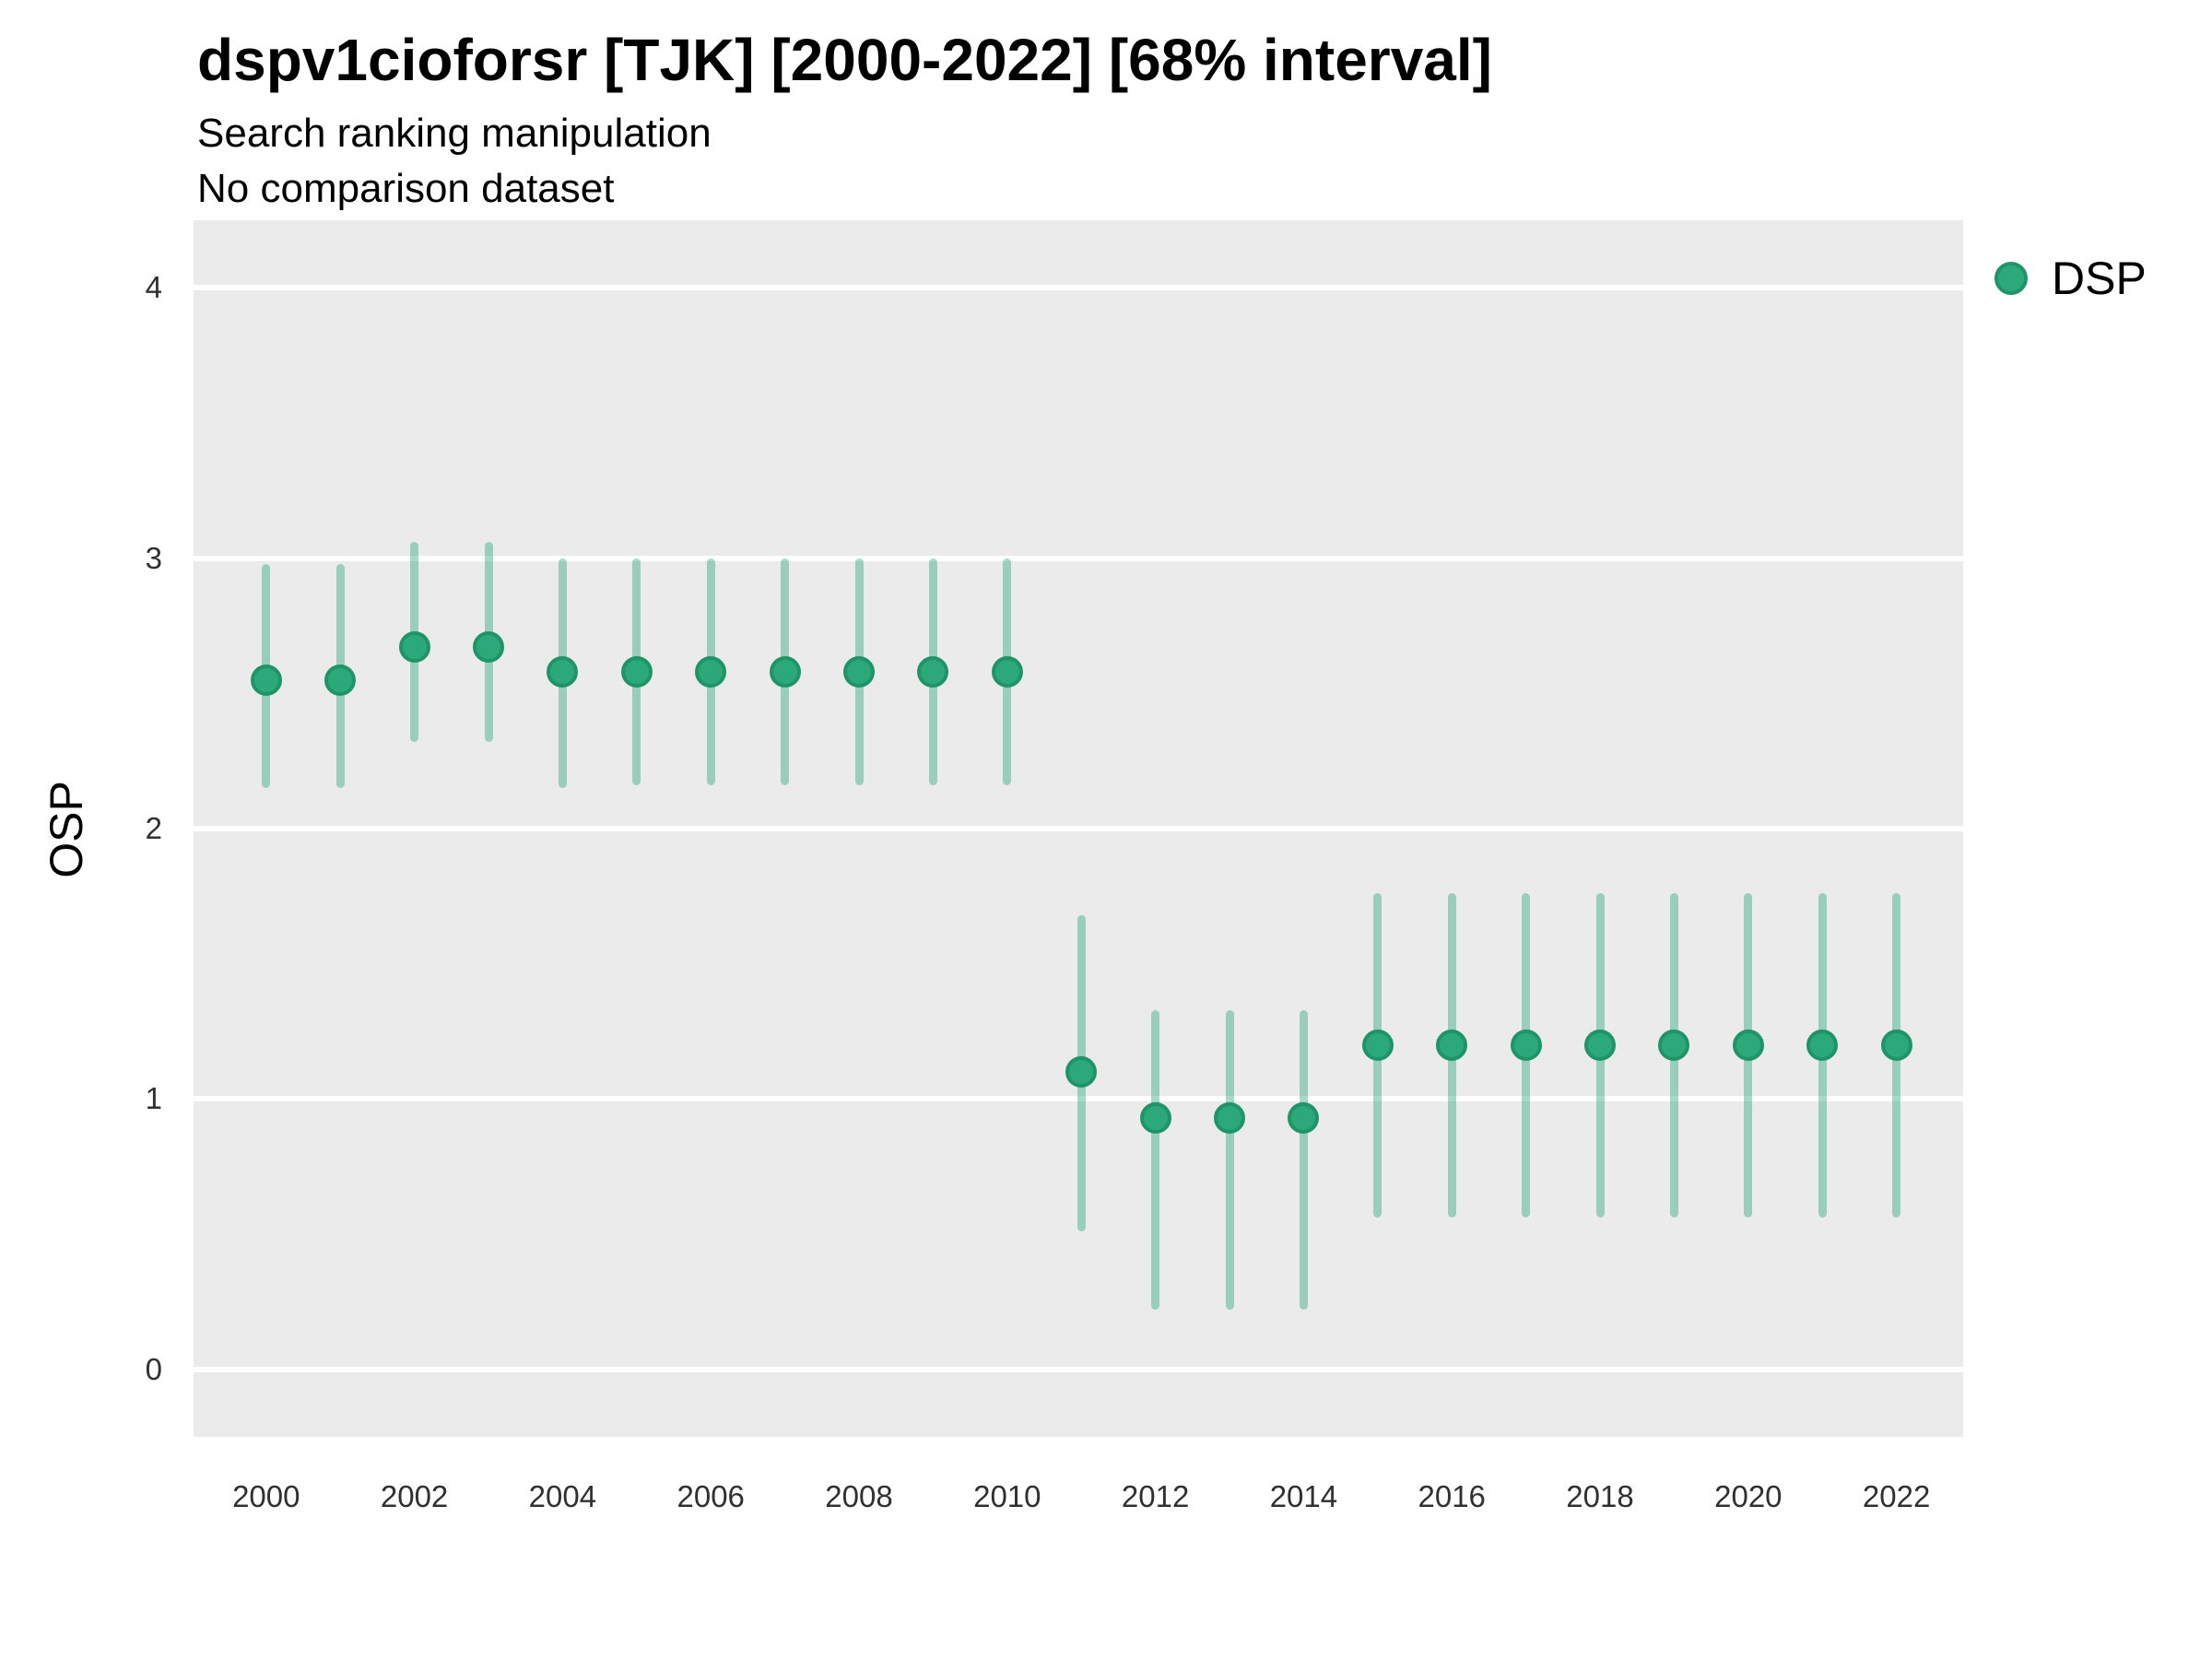 The image size is (2212, 1659). I want to click on legend: DSP, so click(2101, 278).